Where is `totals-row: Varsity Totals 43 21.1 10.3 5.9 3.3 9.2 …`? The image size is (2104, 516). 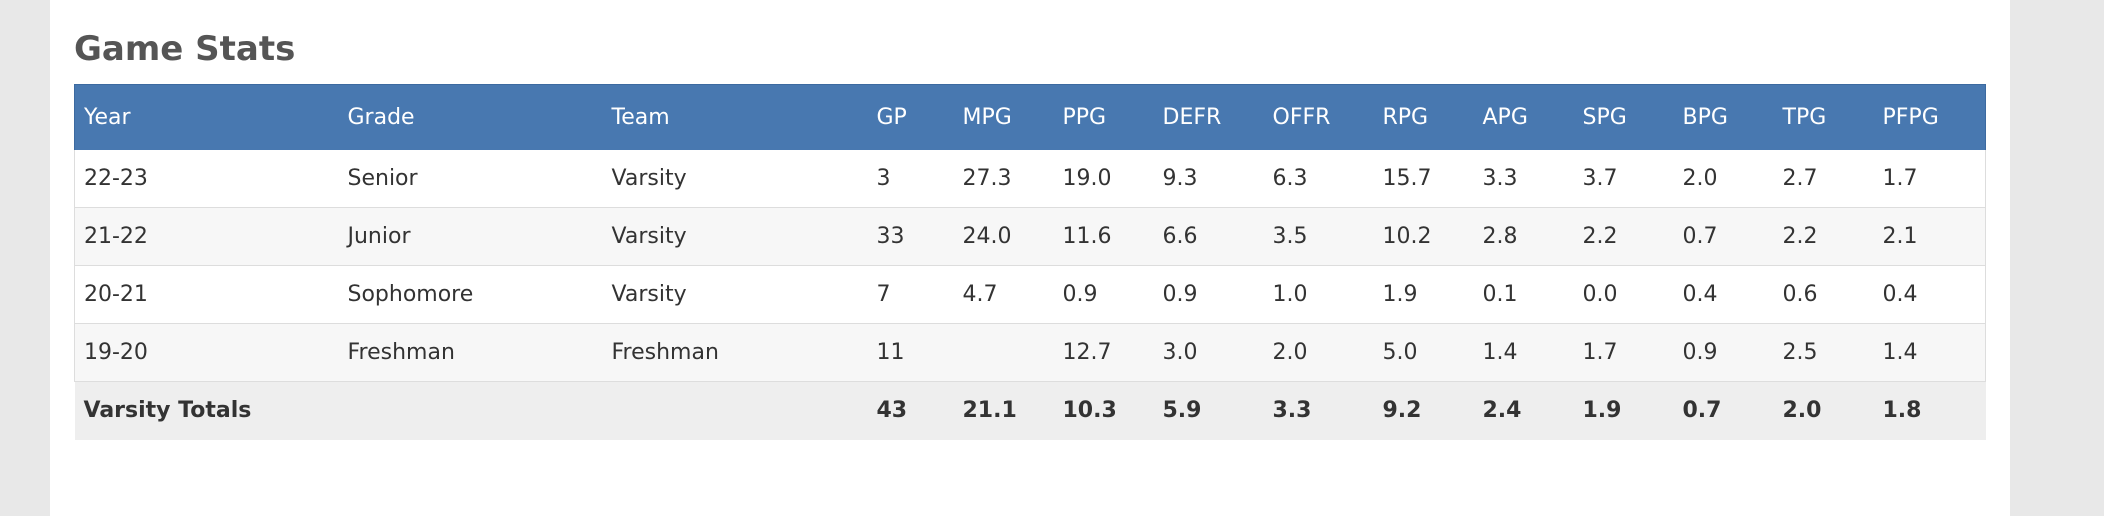 totals-row: Varsity Totals 43 21.1 10.3 5.9 3.3 9.2 … is located at coordinates (1030, 410).